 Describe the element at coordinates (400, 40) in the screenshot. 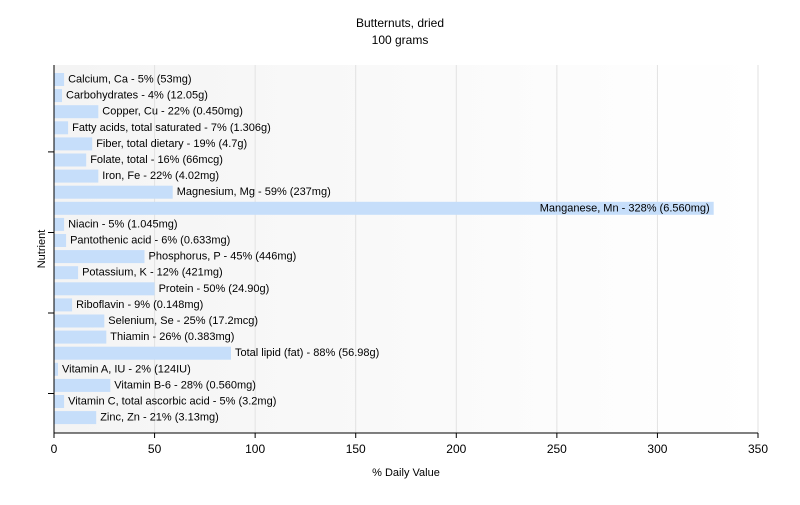

I see `chart-subtitle: 100 grams` at that location.